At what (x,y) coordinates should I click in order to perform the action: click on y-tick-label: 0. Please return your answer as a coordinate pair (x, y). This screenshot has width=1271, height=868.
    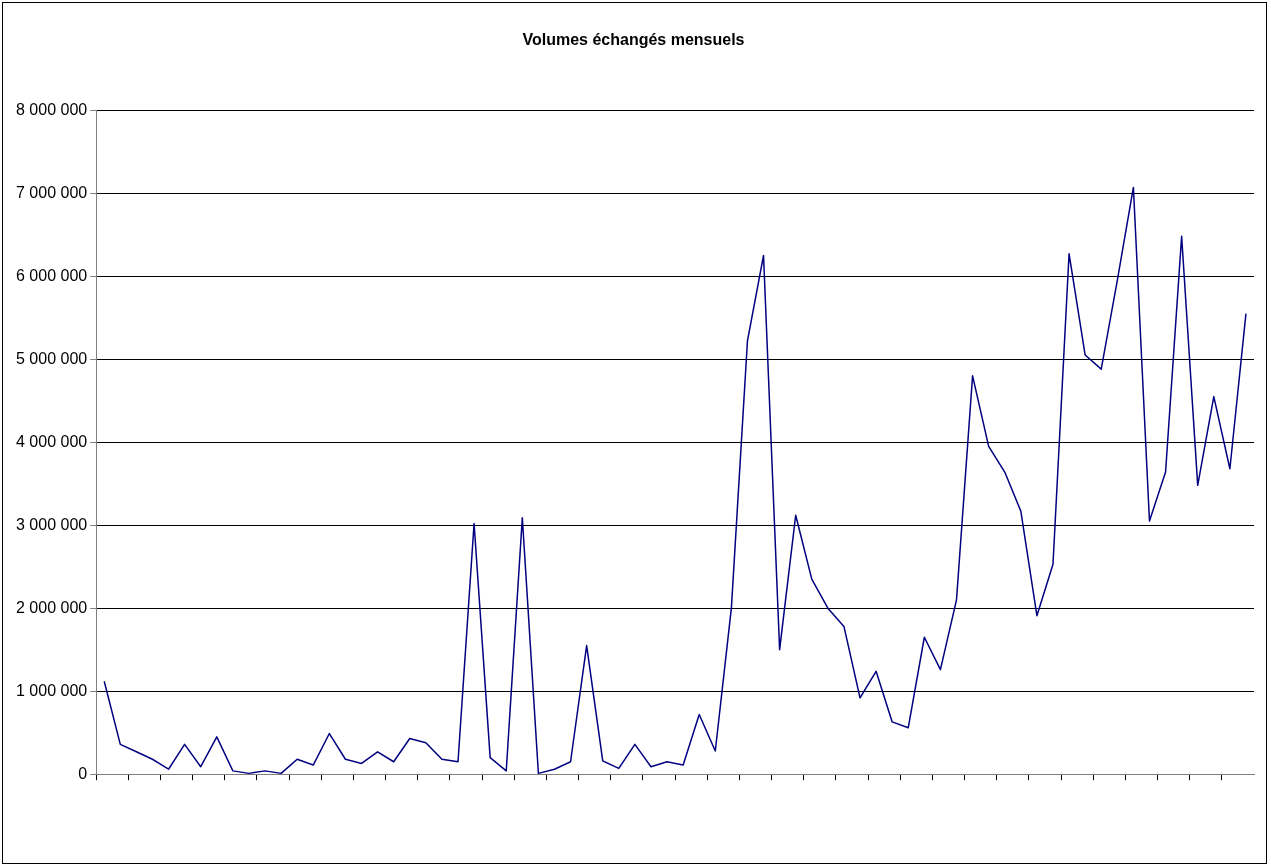
    Looking at the image, I should click on (83, 773).